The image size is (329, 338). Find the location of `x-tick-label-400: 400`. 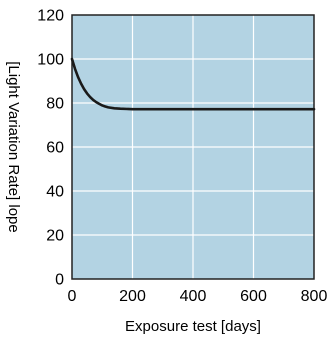

x-tick-label-400: 400 is located at coordinates (193, 296).